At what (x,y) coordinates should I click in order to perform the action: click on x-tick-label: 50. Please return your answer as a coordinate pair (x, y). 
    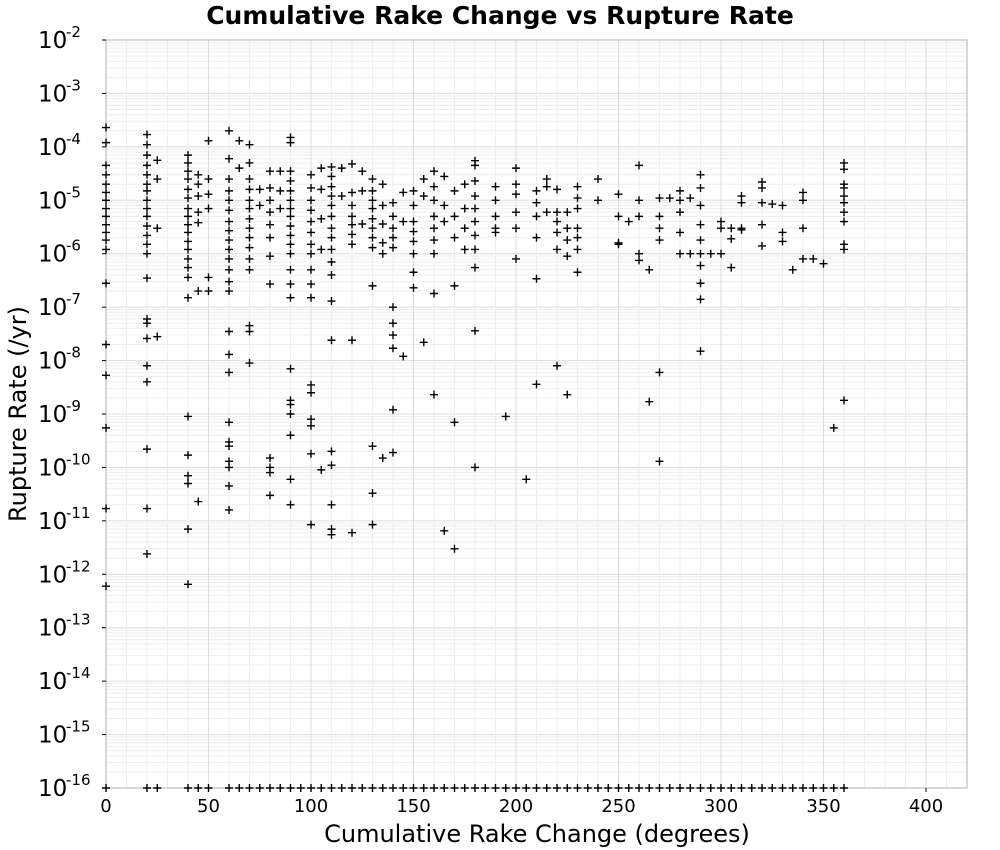
    Looking at the image, I should click on (208, 806).